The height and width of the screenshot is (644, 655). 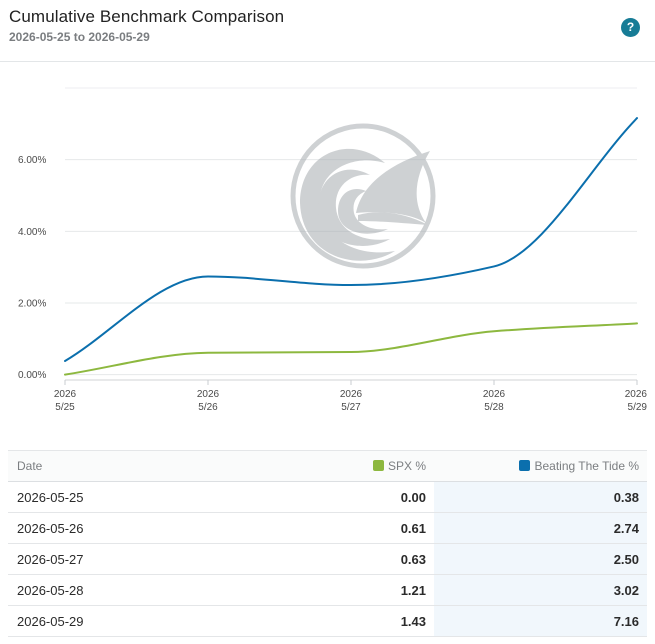 I want to click on table-row: 2026-05-29 1.43 7.16, so click(x=327, y=621).